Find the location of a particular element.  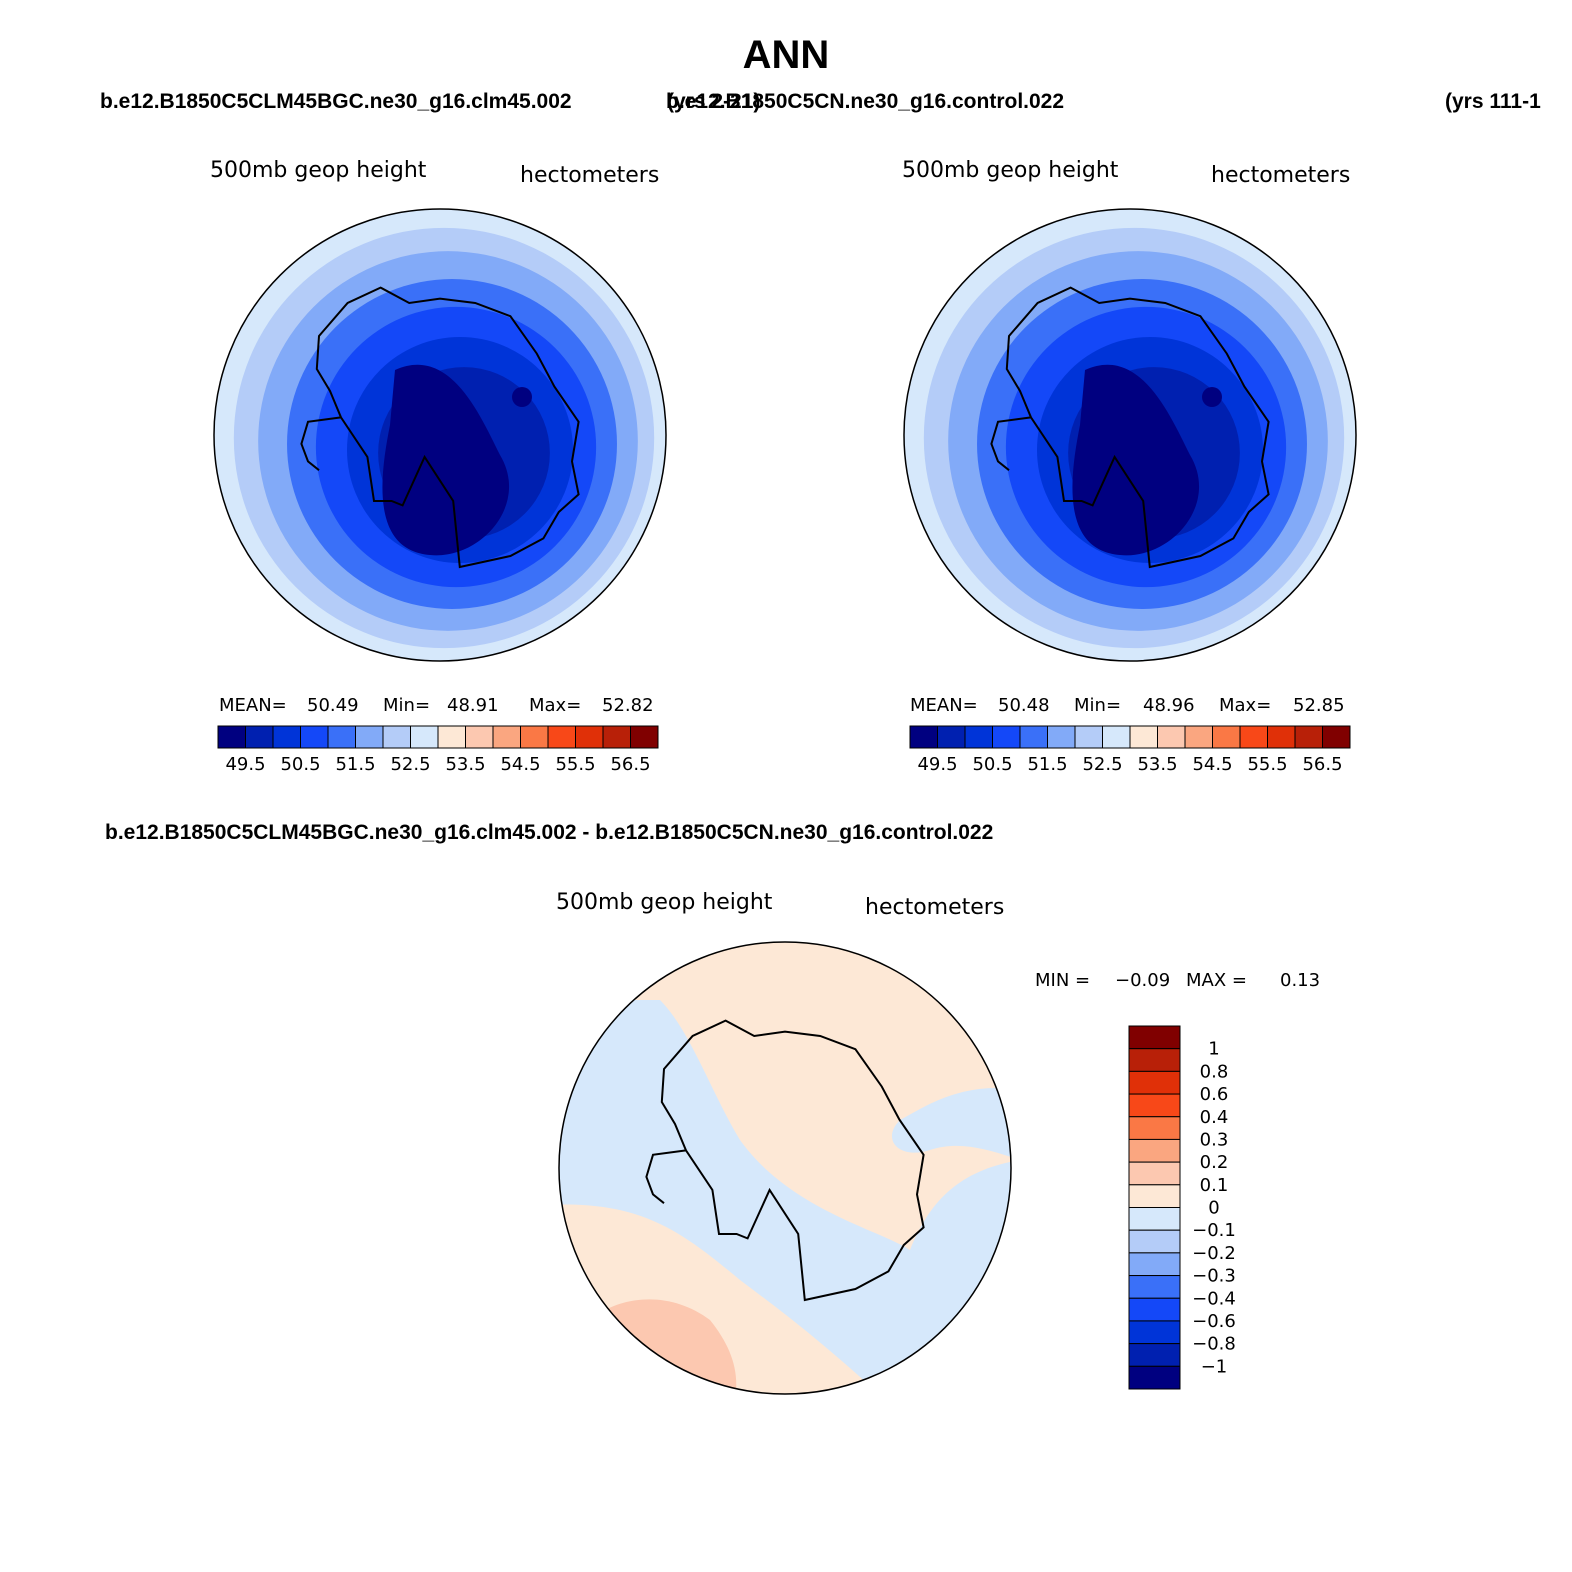

left-minimum-area is located at coordinates (446, 460).